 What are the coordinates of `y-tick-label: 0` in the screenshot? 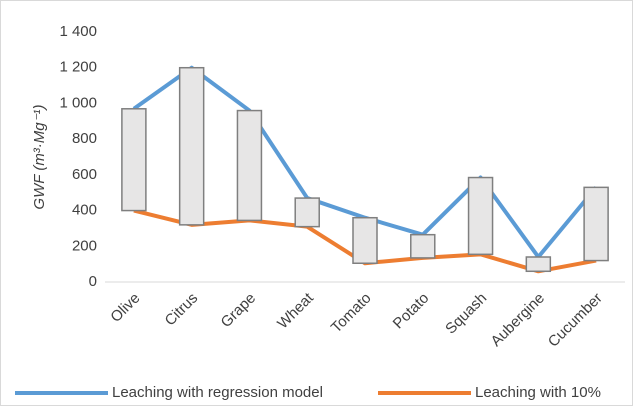 It's located at (93, 281).